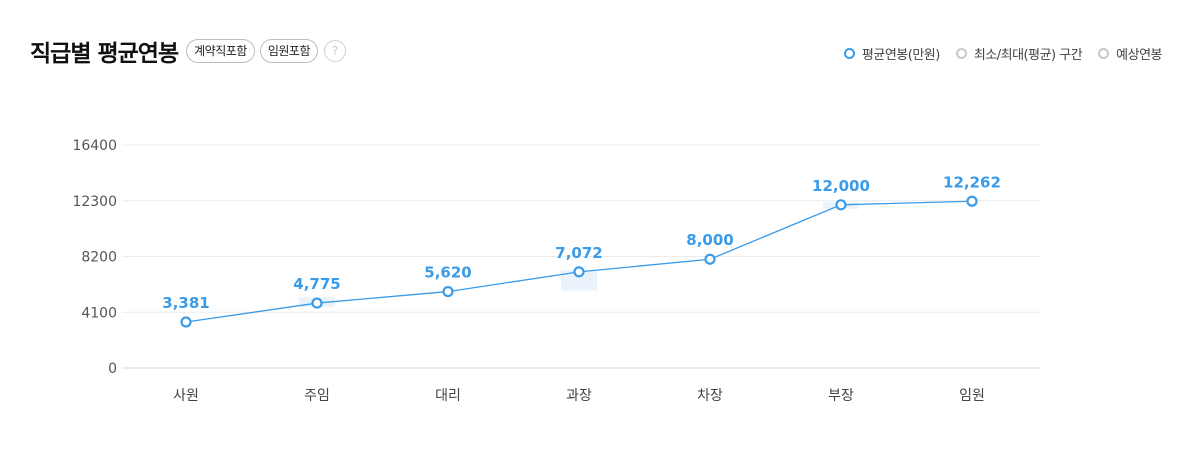 The width and height of the screenshot is (1200, 452). I want to click on filter-contract-button: 계약직포함, so click(220, 51).